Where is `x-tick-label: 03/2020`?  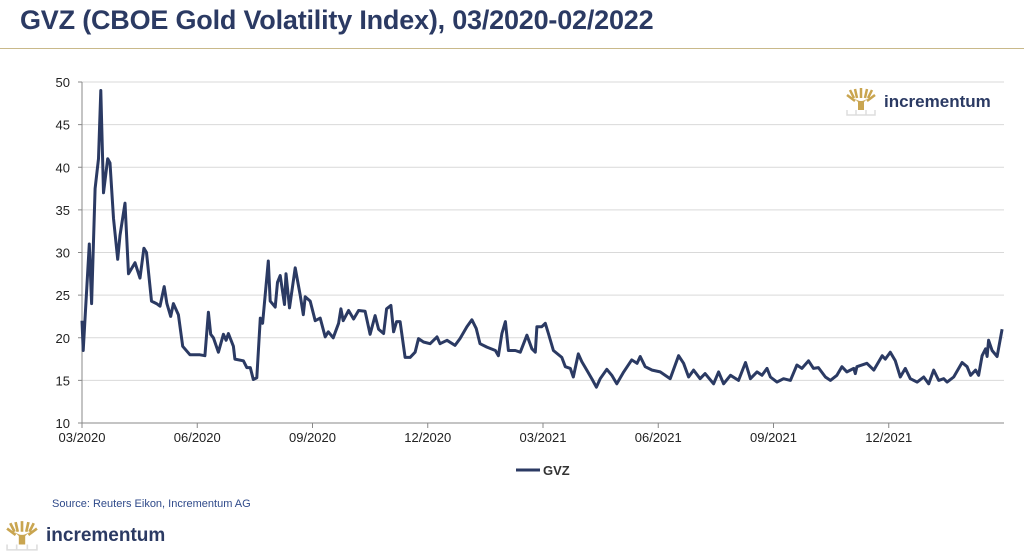 x-tick-label: 03/2020 is located at coordinates (82, 437).